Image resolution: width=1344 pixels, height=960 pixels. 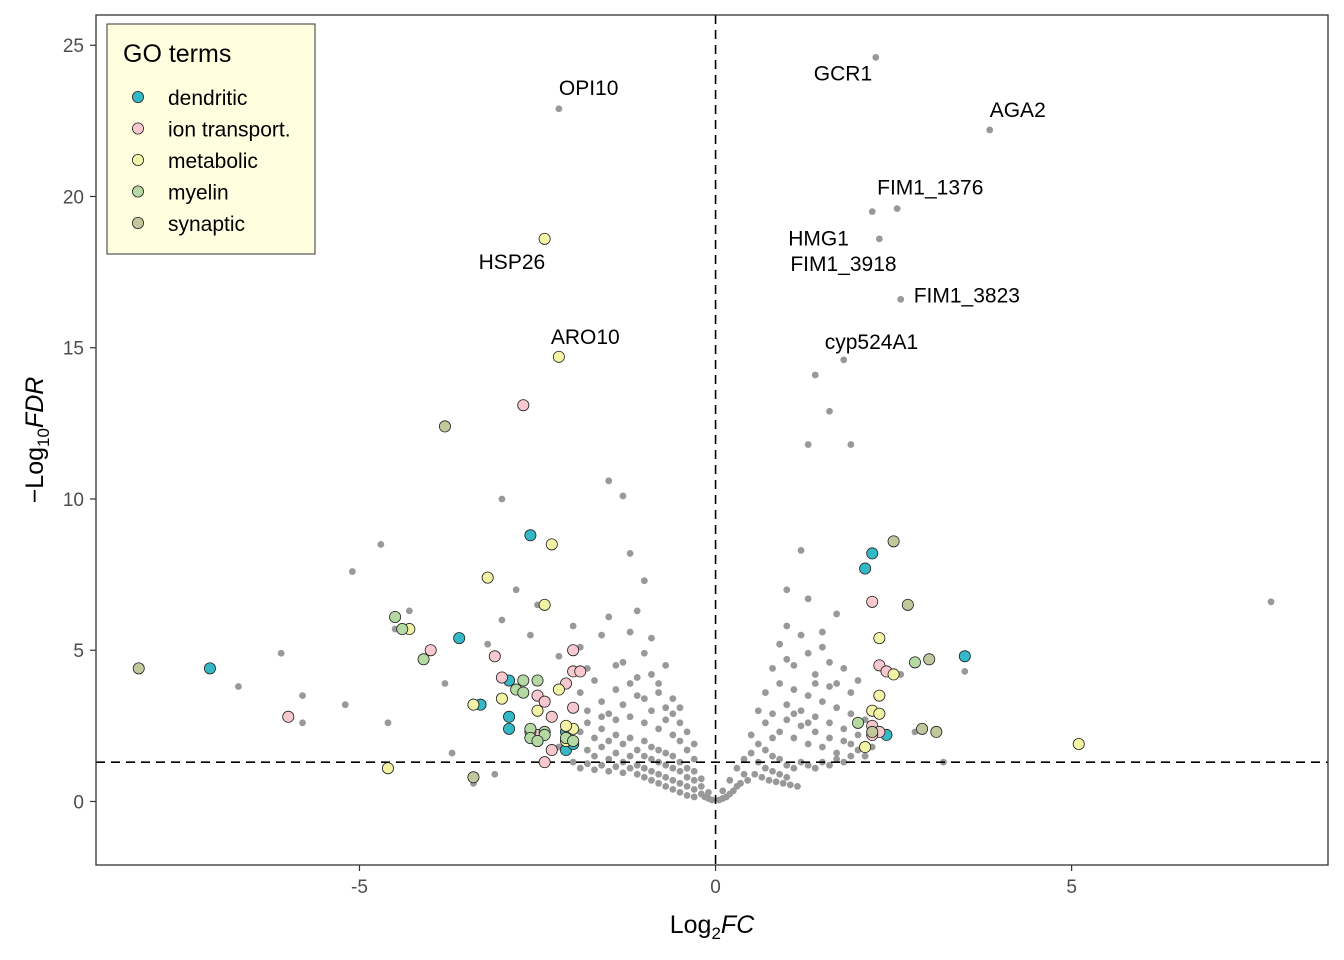 I want to click on y-tick-label: 25, so click(x=73, y=46).